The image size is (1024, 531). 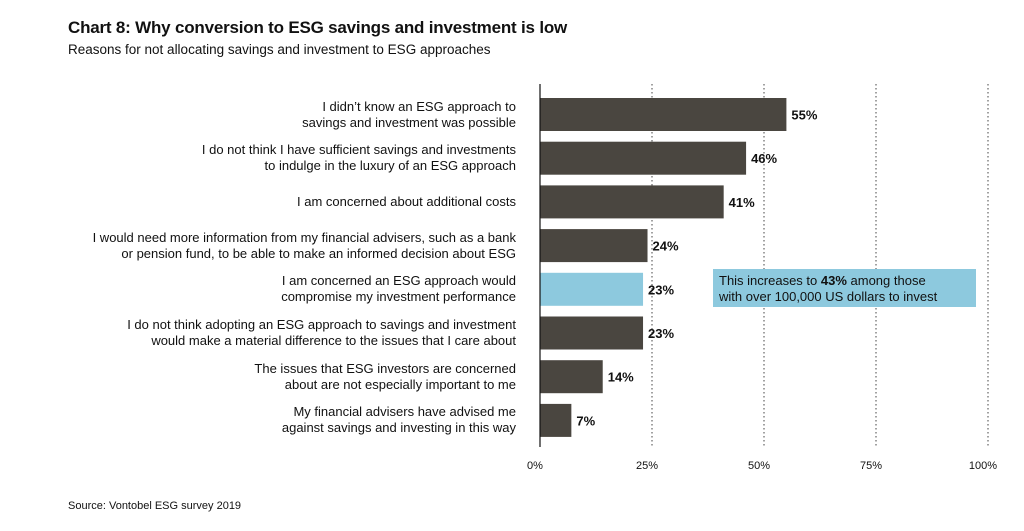 I want to click on value-label-3: 41%, so click(x=742, y=202).